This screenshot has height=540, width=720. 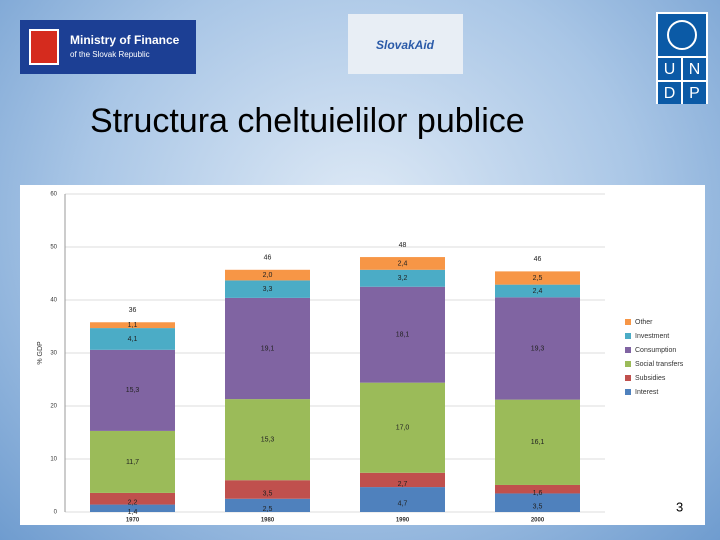 What do you see at coordinates (682, 35) in the screenshot?
I see `un-globe` at bounding box center [682, 35].